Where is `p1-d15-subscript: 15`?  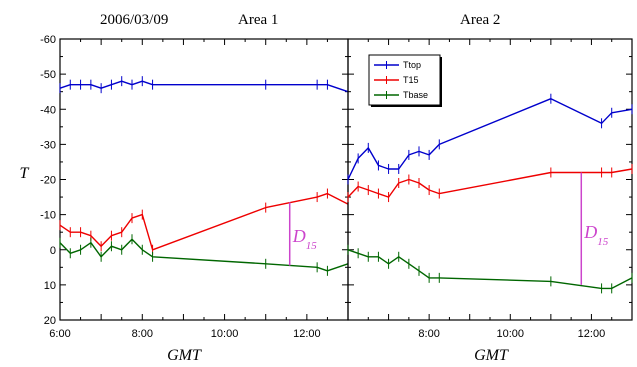 p1-d15-subscript: 15 is located at coordinates (312, 246).